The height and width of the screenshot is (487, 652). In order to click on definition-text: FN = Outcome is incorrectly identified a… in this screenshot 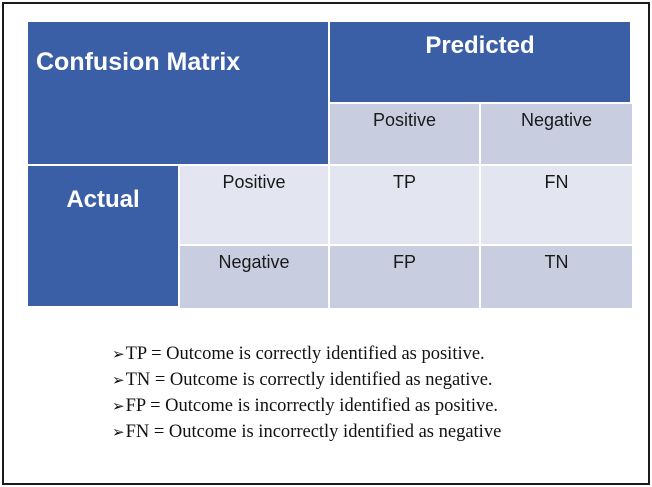, I will do `click(313, 432)`.